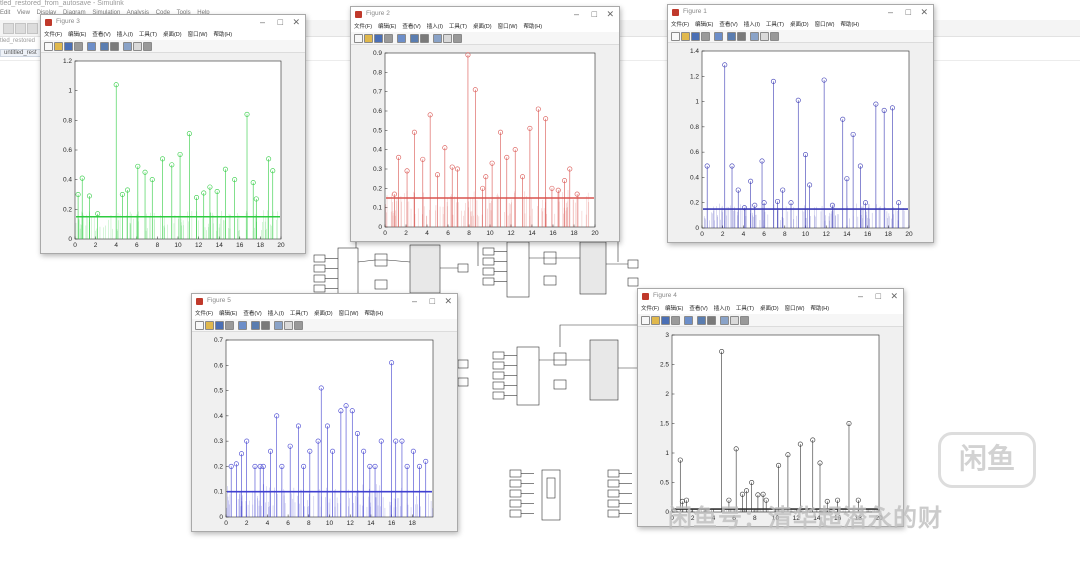 The image size is (1080, 572). Describe the element at coordinates (324, 301) in the screenshot. I see `figure-titlebar: Figure 5 – □ ✕` at that location.